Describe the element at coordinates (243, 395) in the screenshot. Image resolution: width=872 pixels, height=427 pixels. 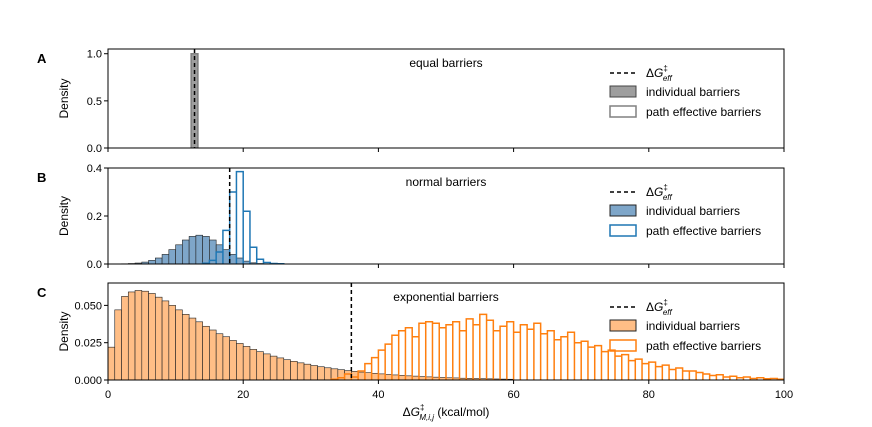
I see `x-tick-label: 20` at that location.